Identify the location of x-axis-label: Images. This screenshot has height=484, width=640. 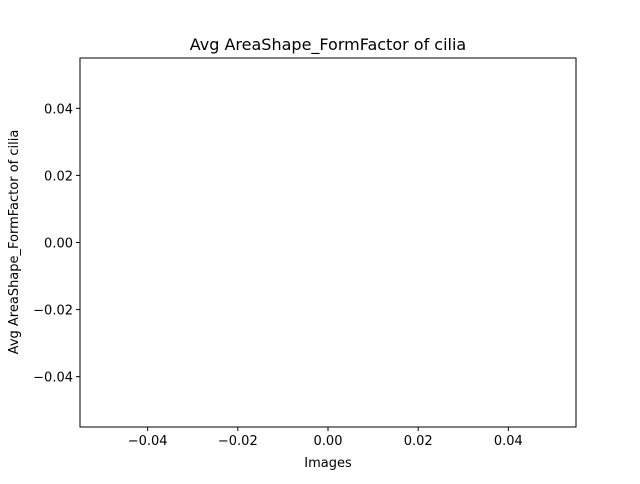
(328, 463).